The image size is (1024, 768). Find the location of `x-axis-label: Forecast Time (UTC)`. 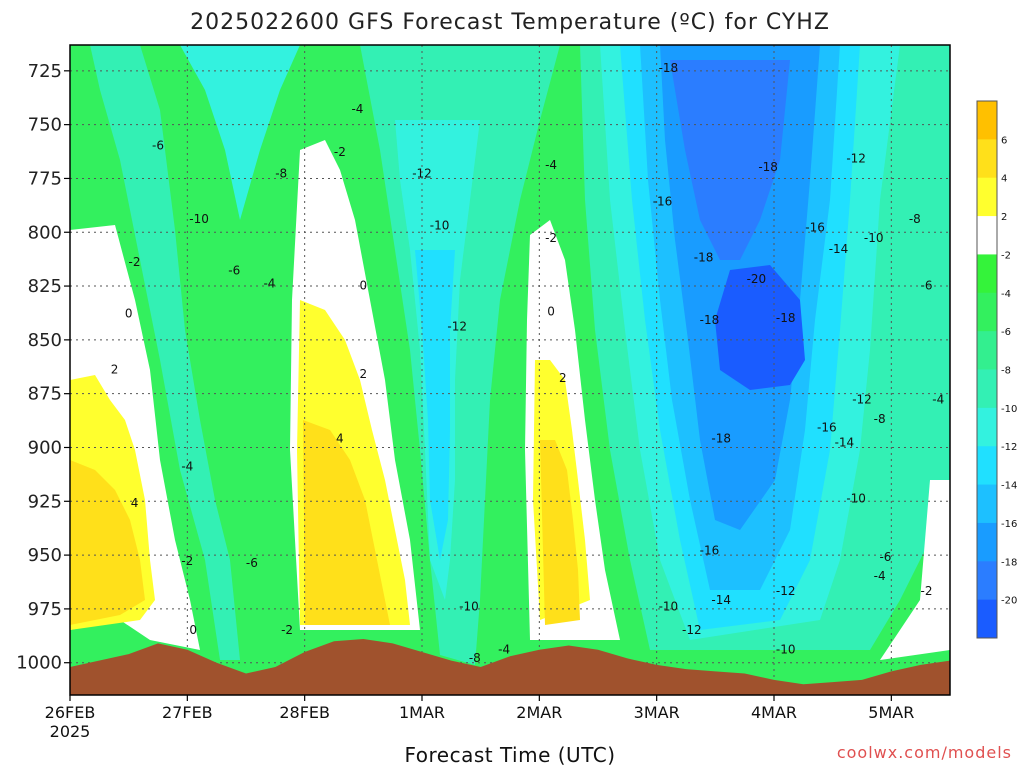

x-axis-label: Forecast Time (UTC) is located at coordinates (509, 755).